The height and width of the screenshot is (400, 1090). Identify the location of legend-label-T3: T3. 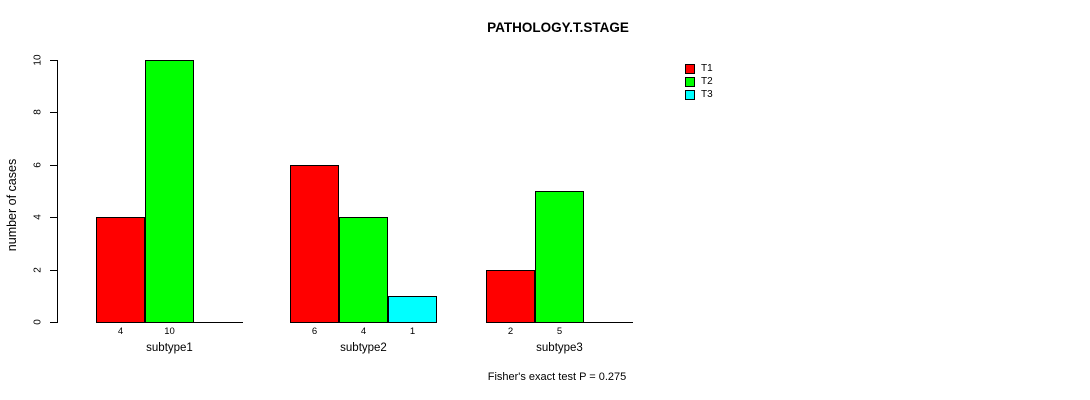
(707, 94).